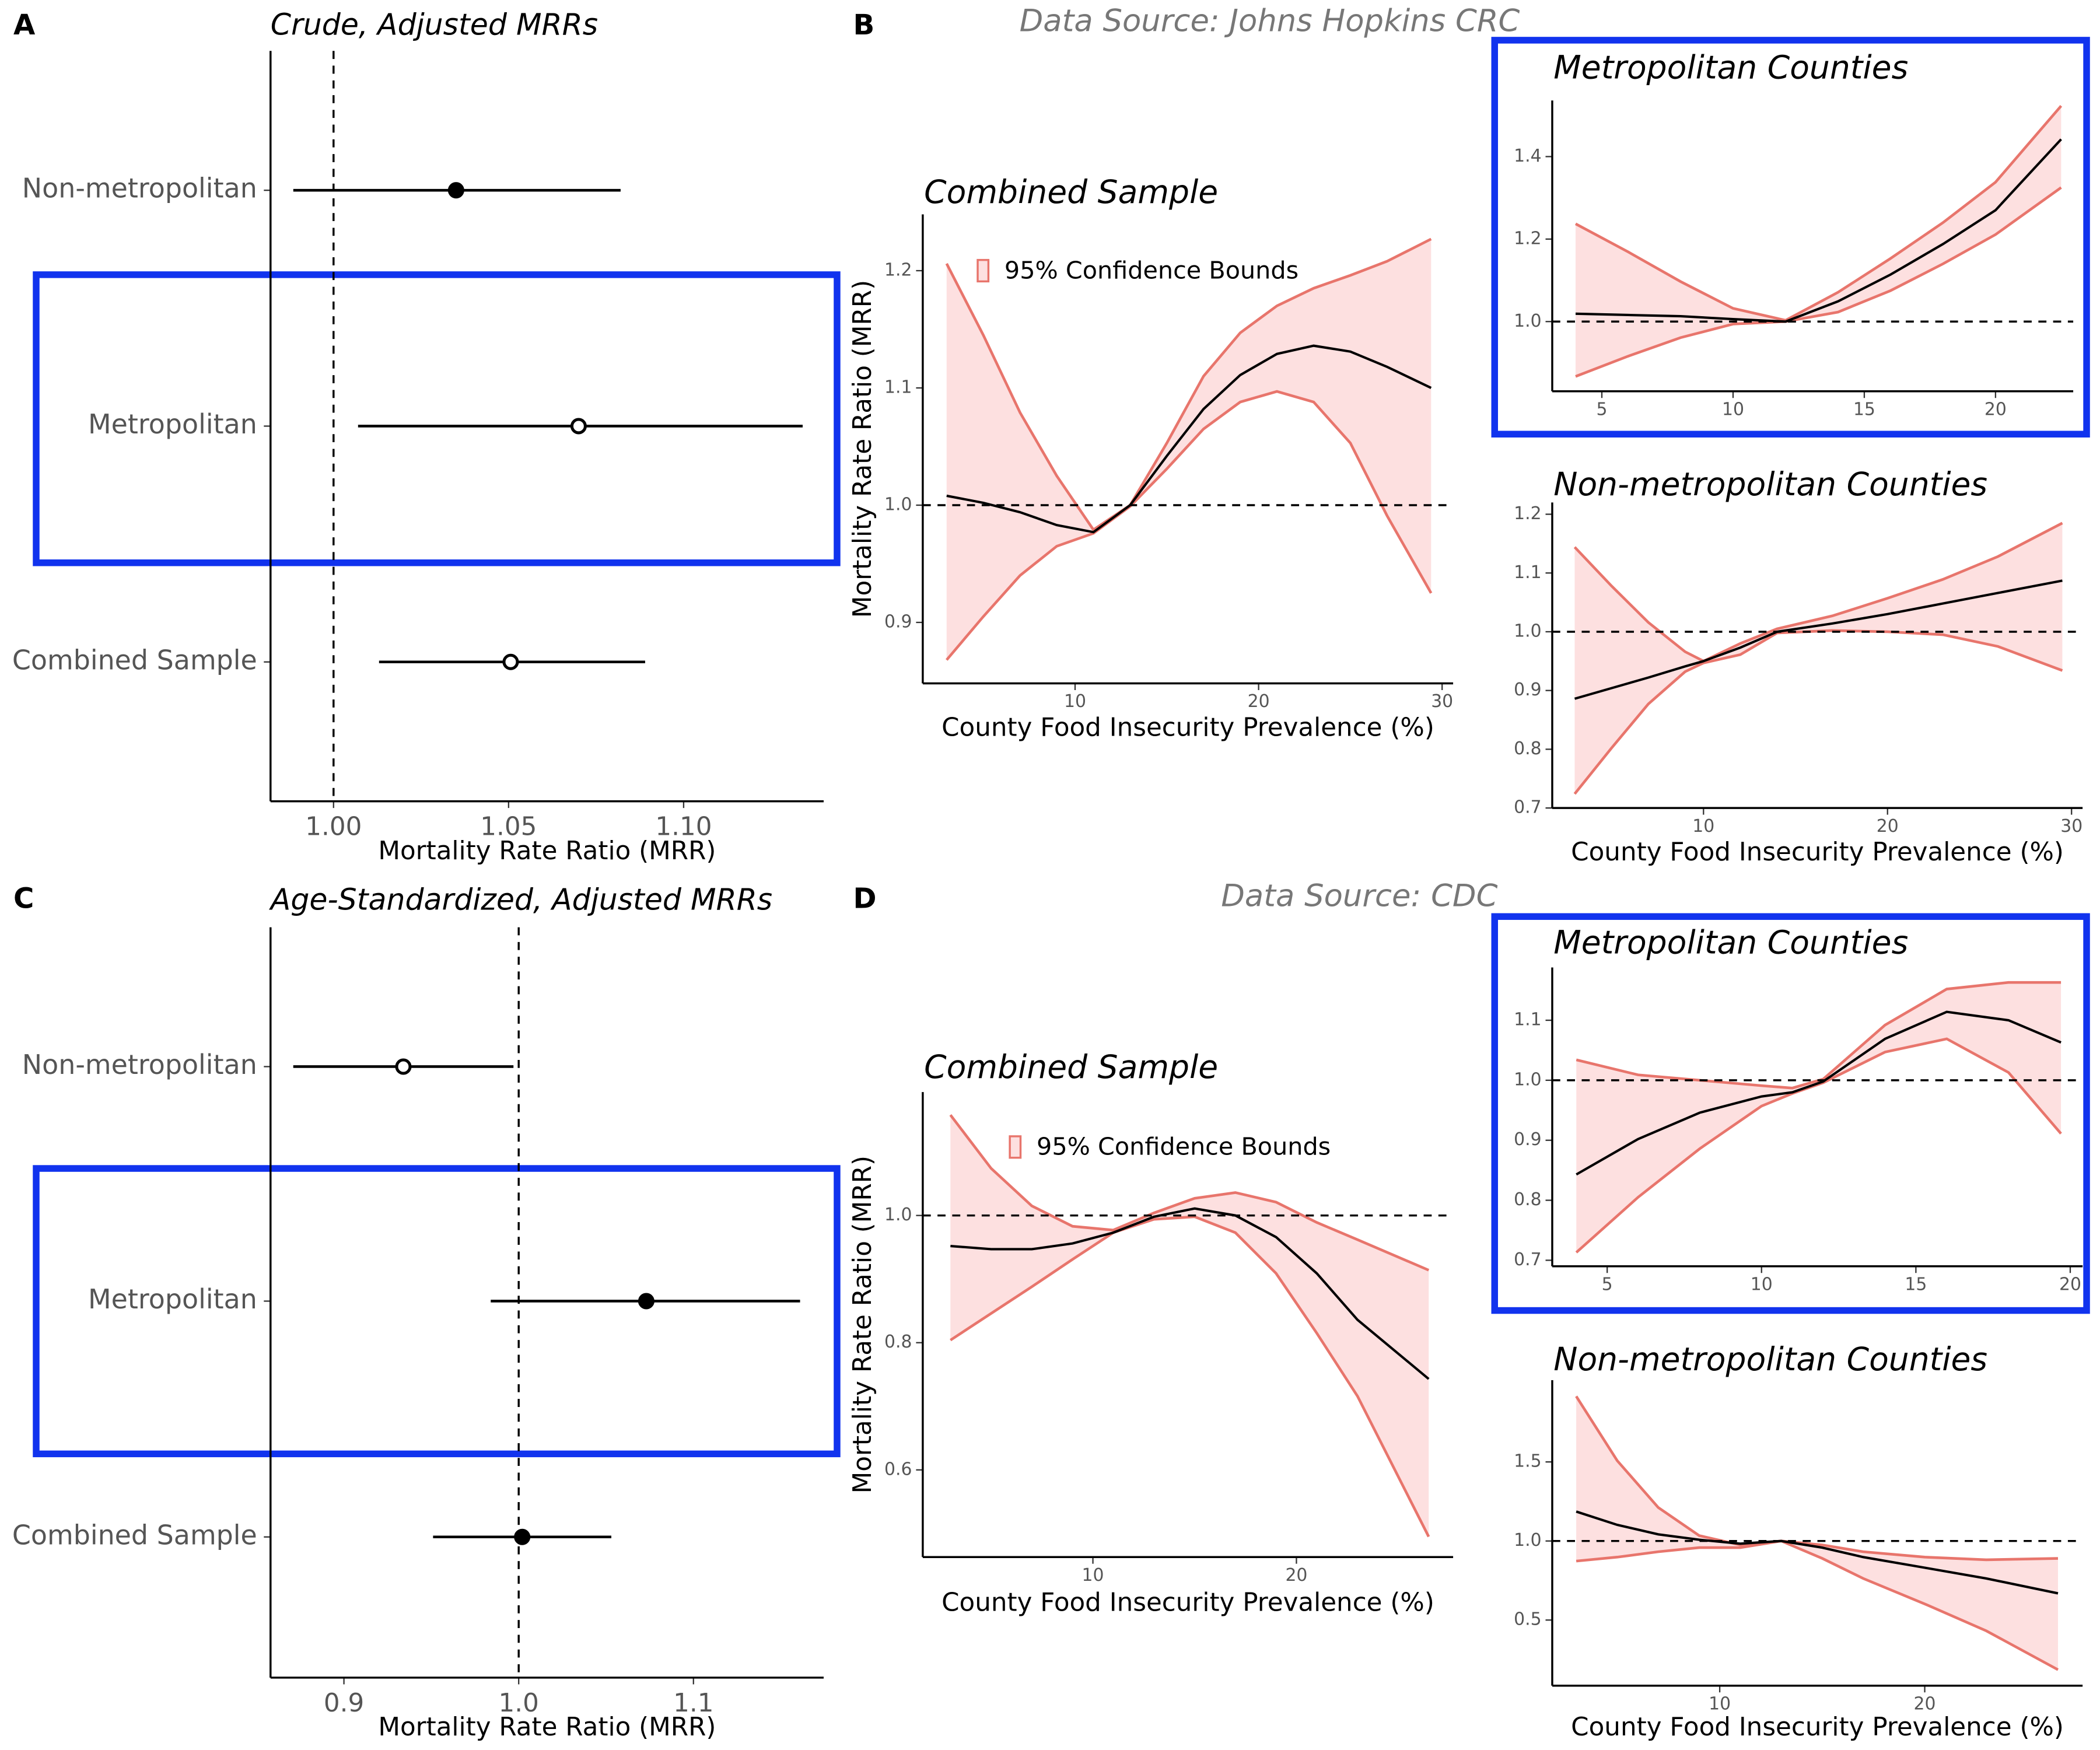 This screenshot has height=1750, width=2100. Describe the element at coordinates (864, 25) in the screenshot. I see `panel-label: B` at that location.